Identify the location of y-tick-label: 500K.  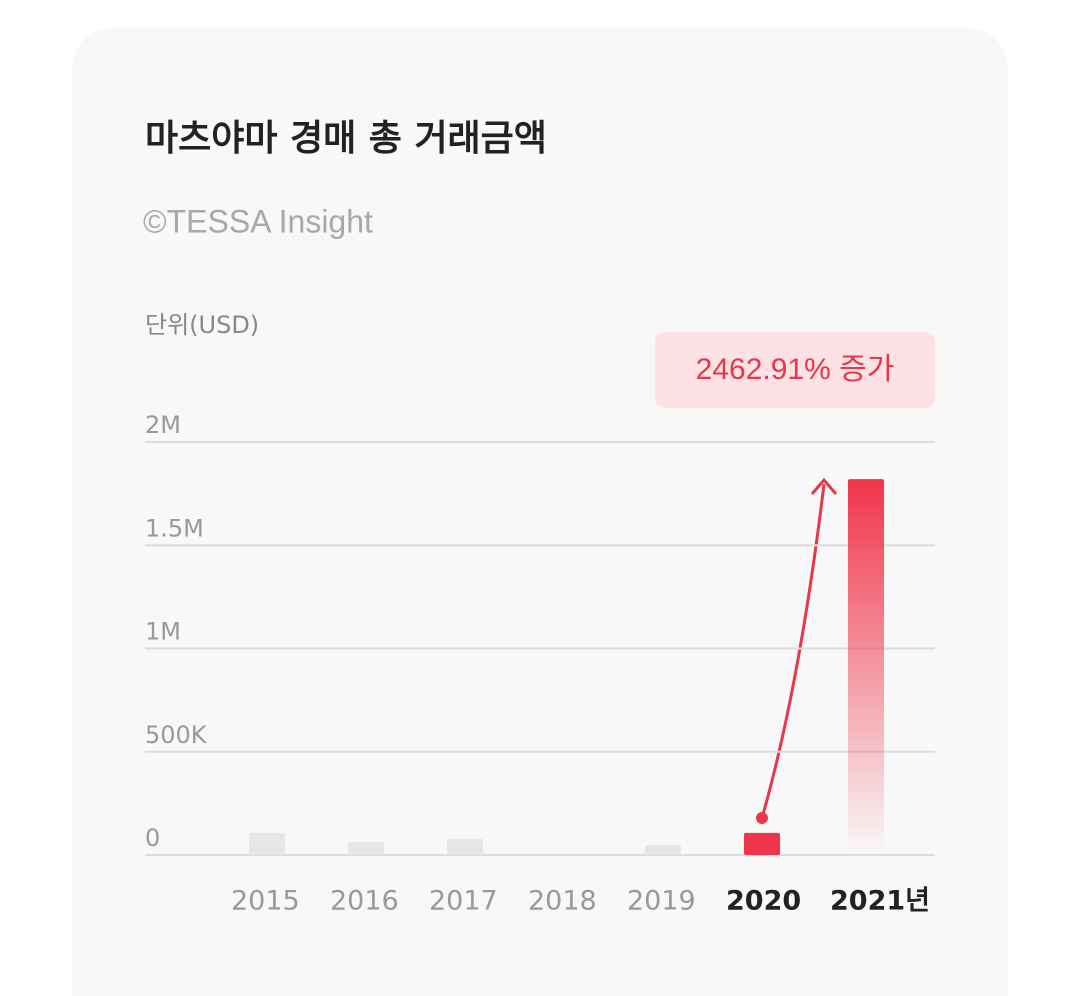
(176, 735).